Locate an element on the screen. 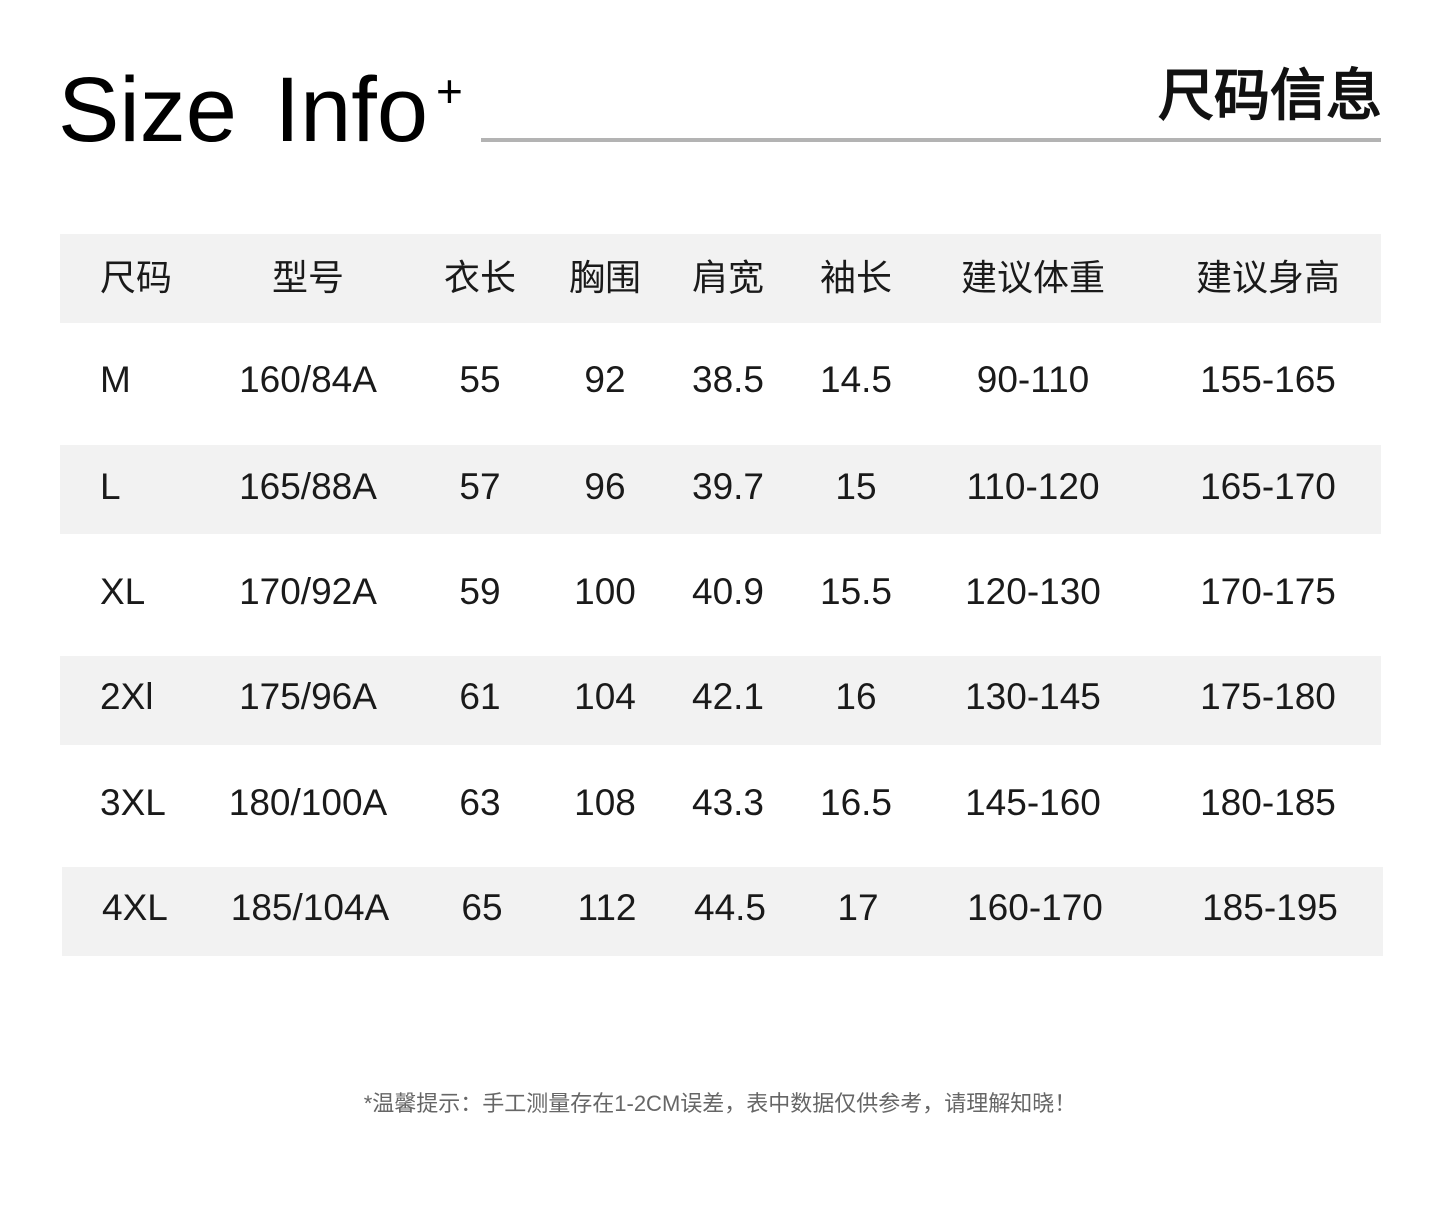 The width and height of the screenshot is (1440, 1212). column-header: 胸围 is located at coordinates (605, 277).